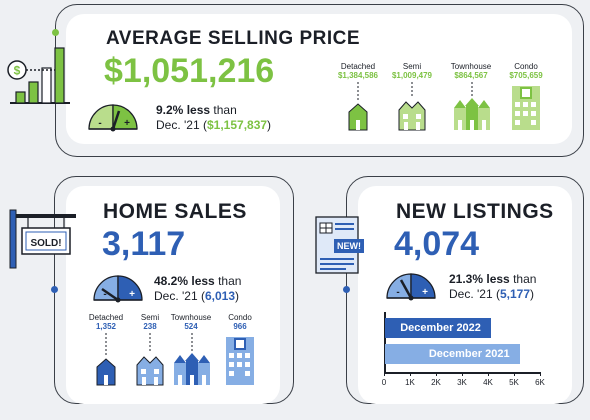 This screenshot has width=590, height=420. Describe the element at coordinates (488, 382) in the screenshot. I see `chart-tick-label: 4K` at that location.